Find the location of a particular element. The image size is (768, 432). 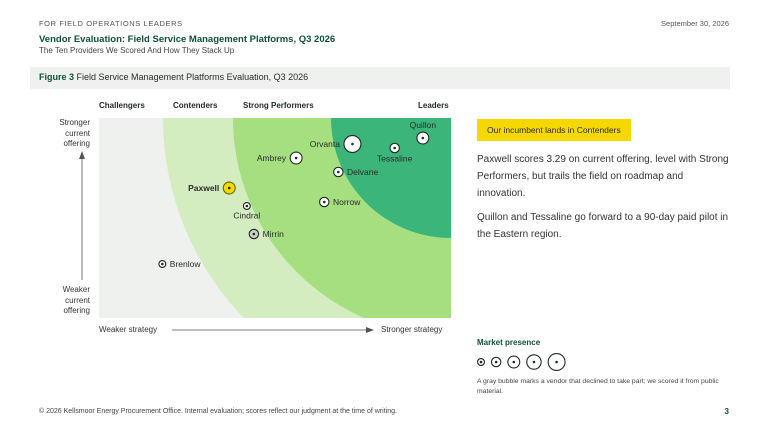

vendor-point-paxwell-dot is located at coordinates (229, 188).